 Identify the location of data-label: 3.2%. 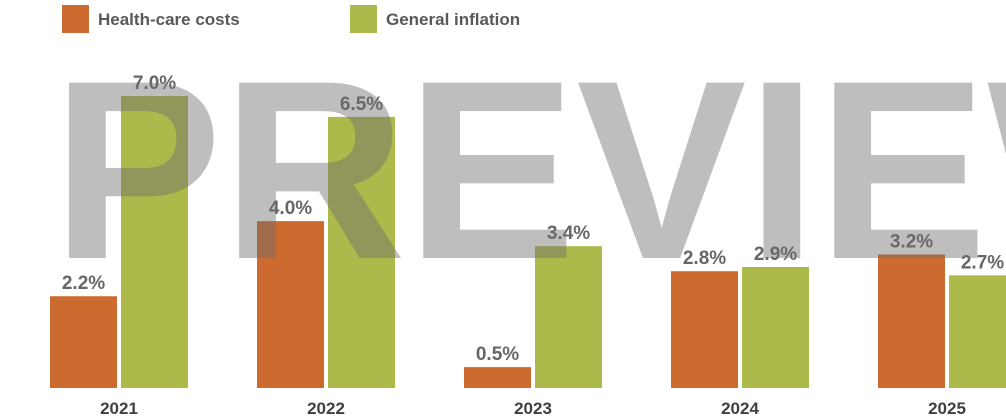
(911, 242).